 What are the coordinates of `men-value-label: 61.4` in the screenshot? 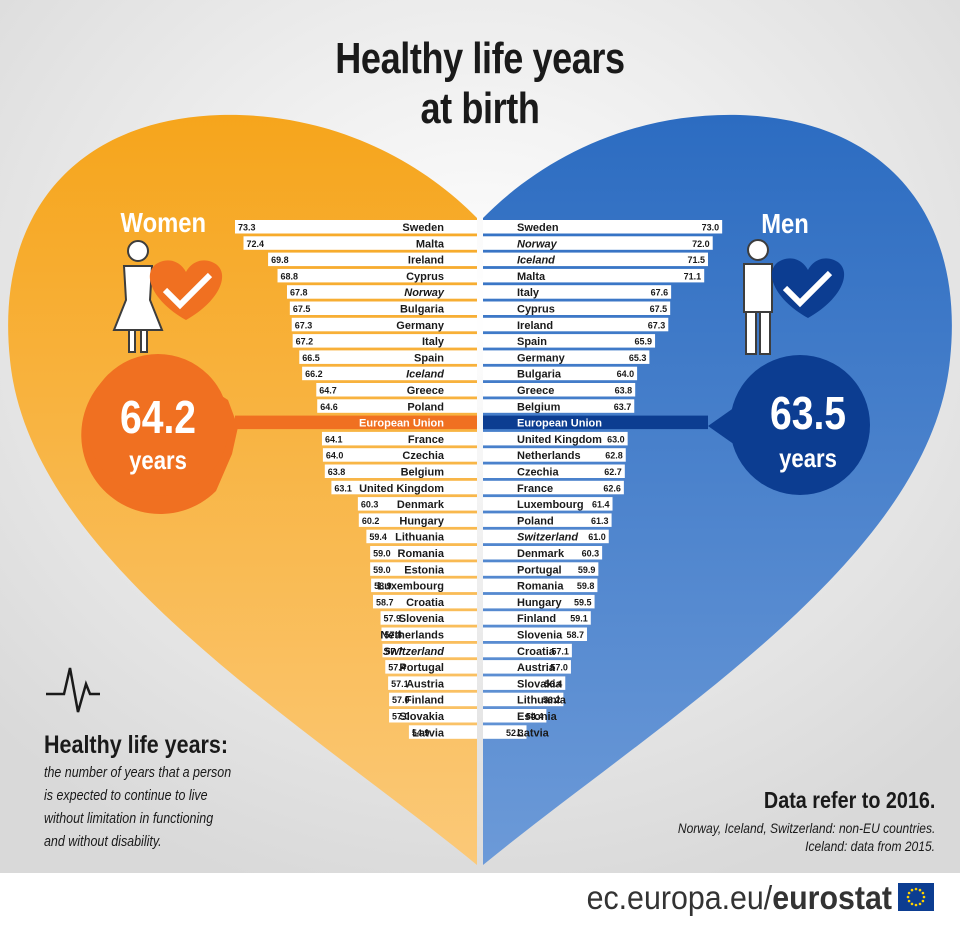 It's located at (601, 505).